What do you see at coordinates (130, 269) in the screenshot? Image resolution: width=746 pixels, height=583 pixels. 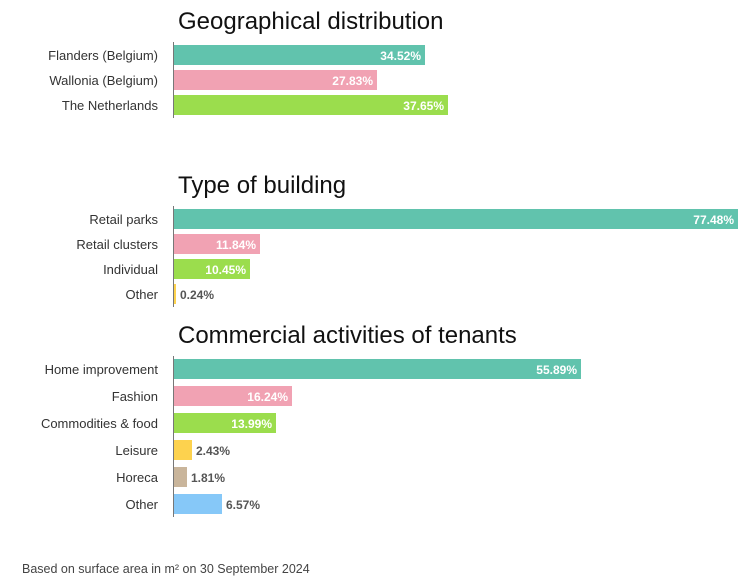 I see `category-label: Individual` at bounding box center [130, 269].